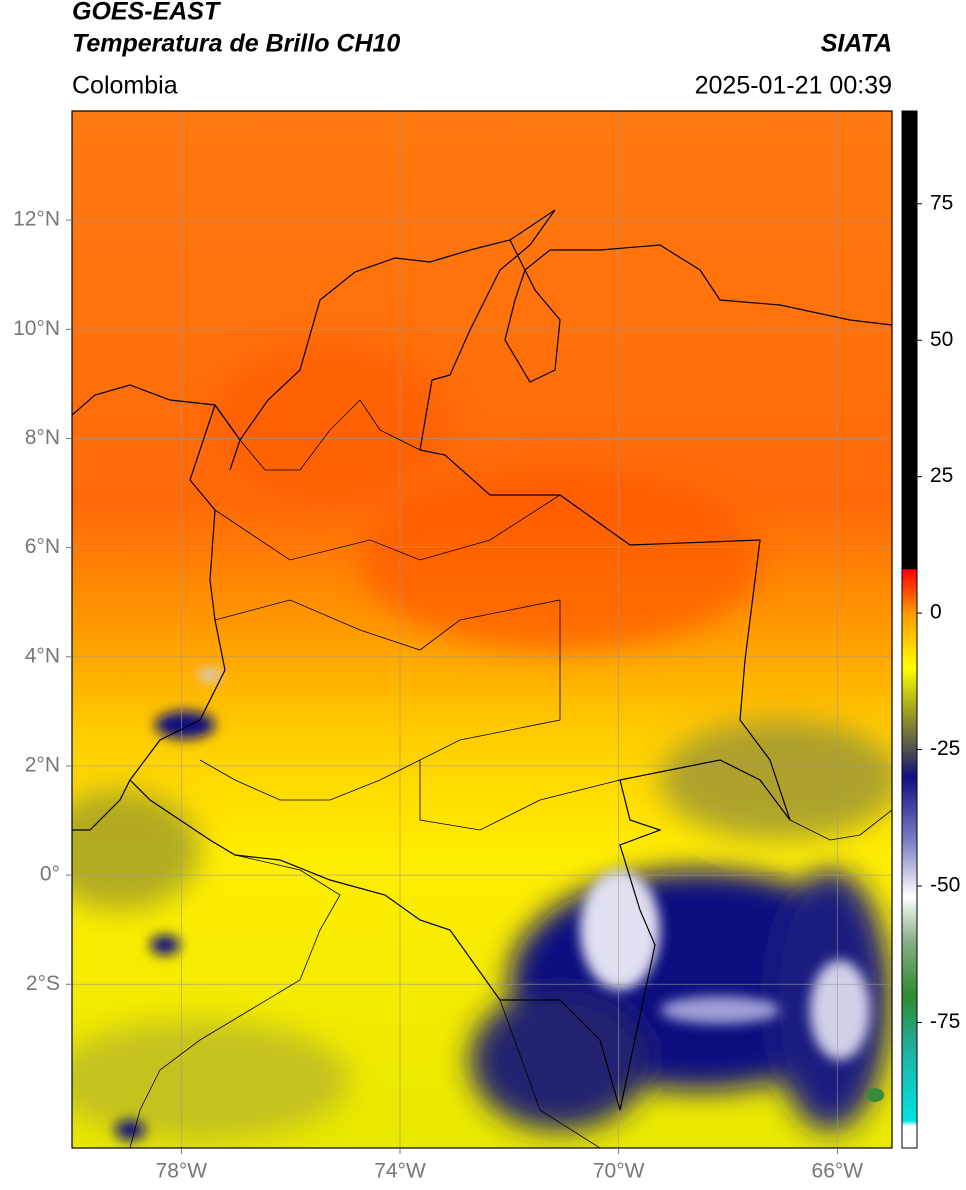 Image resolution: width=966 pixels, height=1190 pixels. Describe the element at coordinates (941, 202) in the screenshot. I see `colorbar-tick-label: 75` at that location.